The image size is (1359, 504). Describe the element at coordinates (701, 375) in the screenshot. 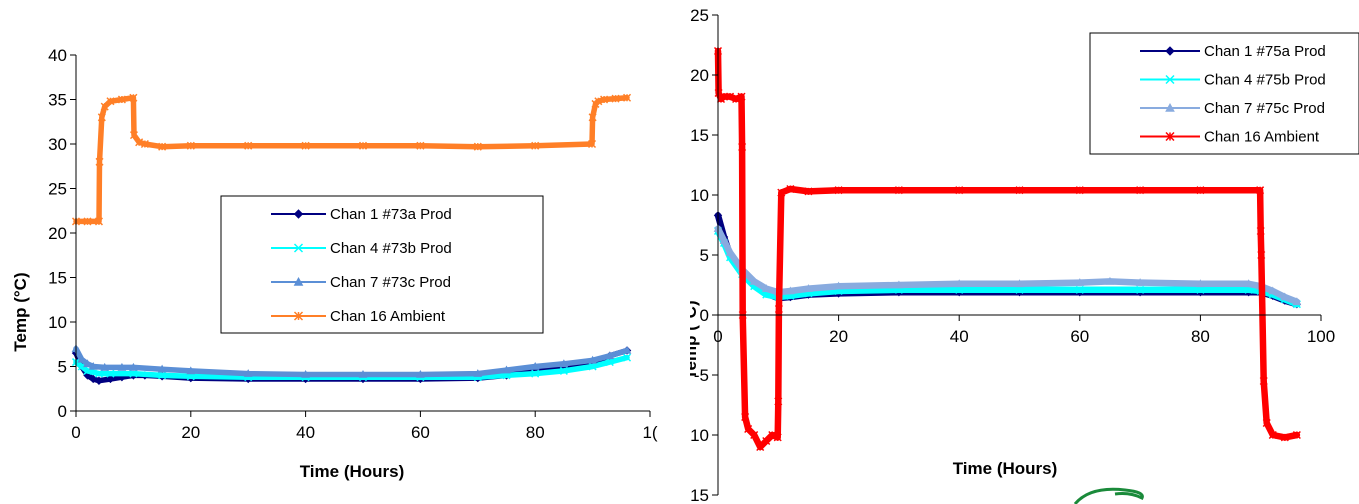

I see `y-tick-label-right-2: -5` at that location.